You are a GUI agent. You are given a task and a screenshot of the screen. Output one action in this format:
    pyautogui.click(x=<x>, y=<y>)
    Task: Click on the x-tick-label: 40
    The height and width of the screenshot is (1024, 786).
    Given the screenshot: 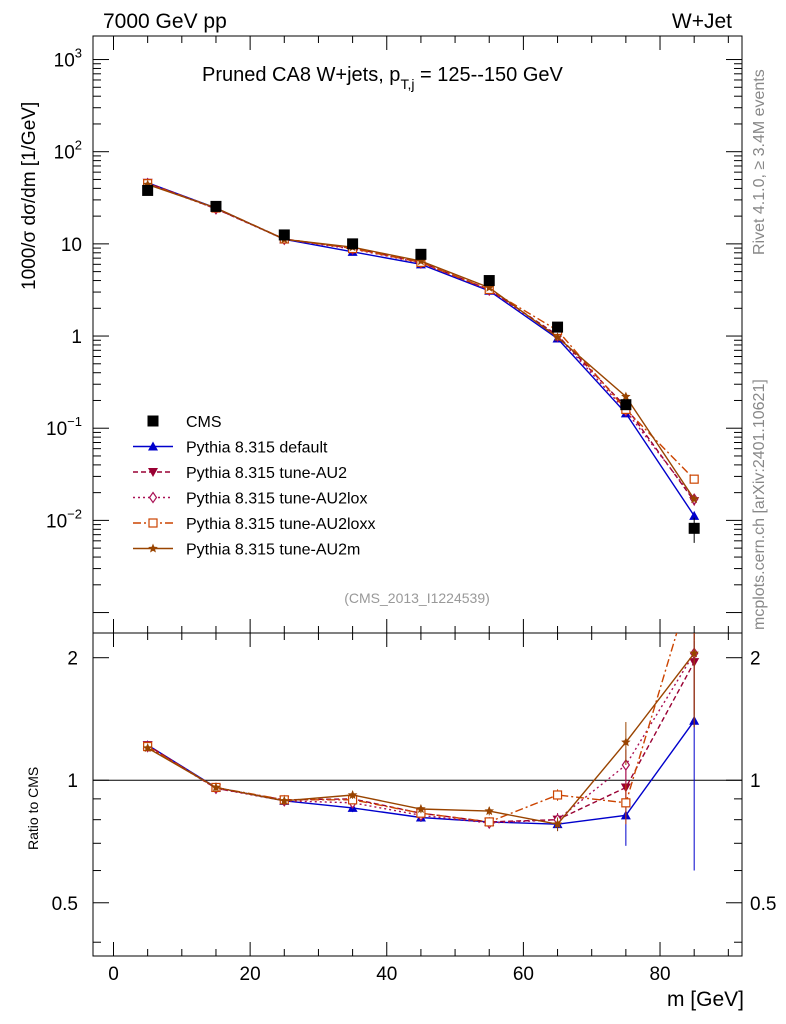 What is the action you would take?
    pyautogui.click(x=386, y=974)
    